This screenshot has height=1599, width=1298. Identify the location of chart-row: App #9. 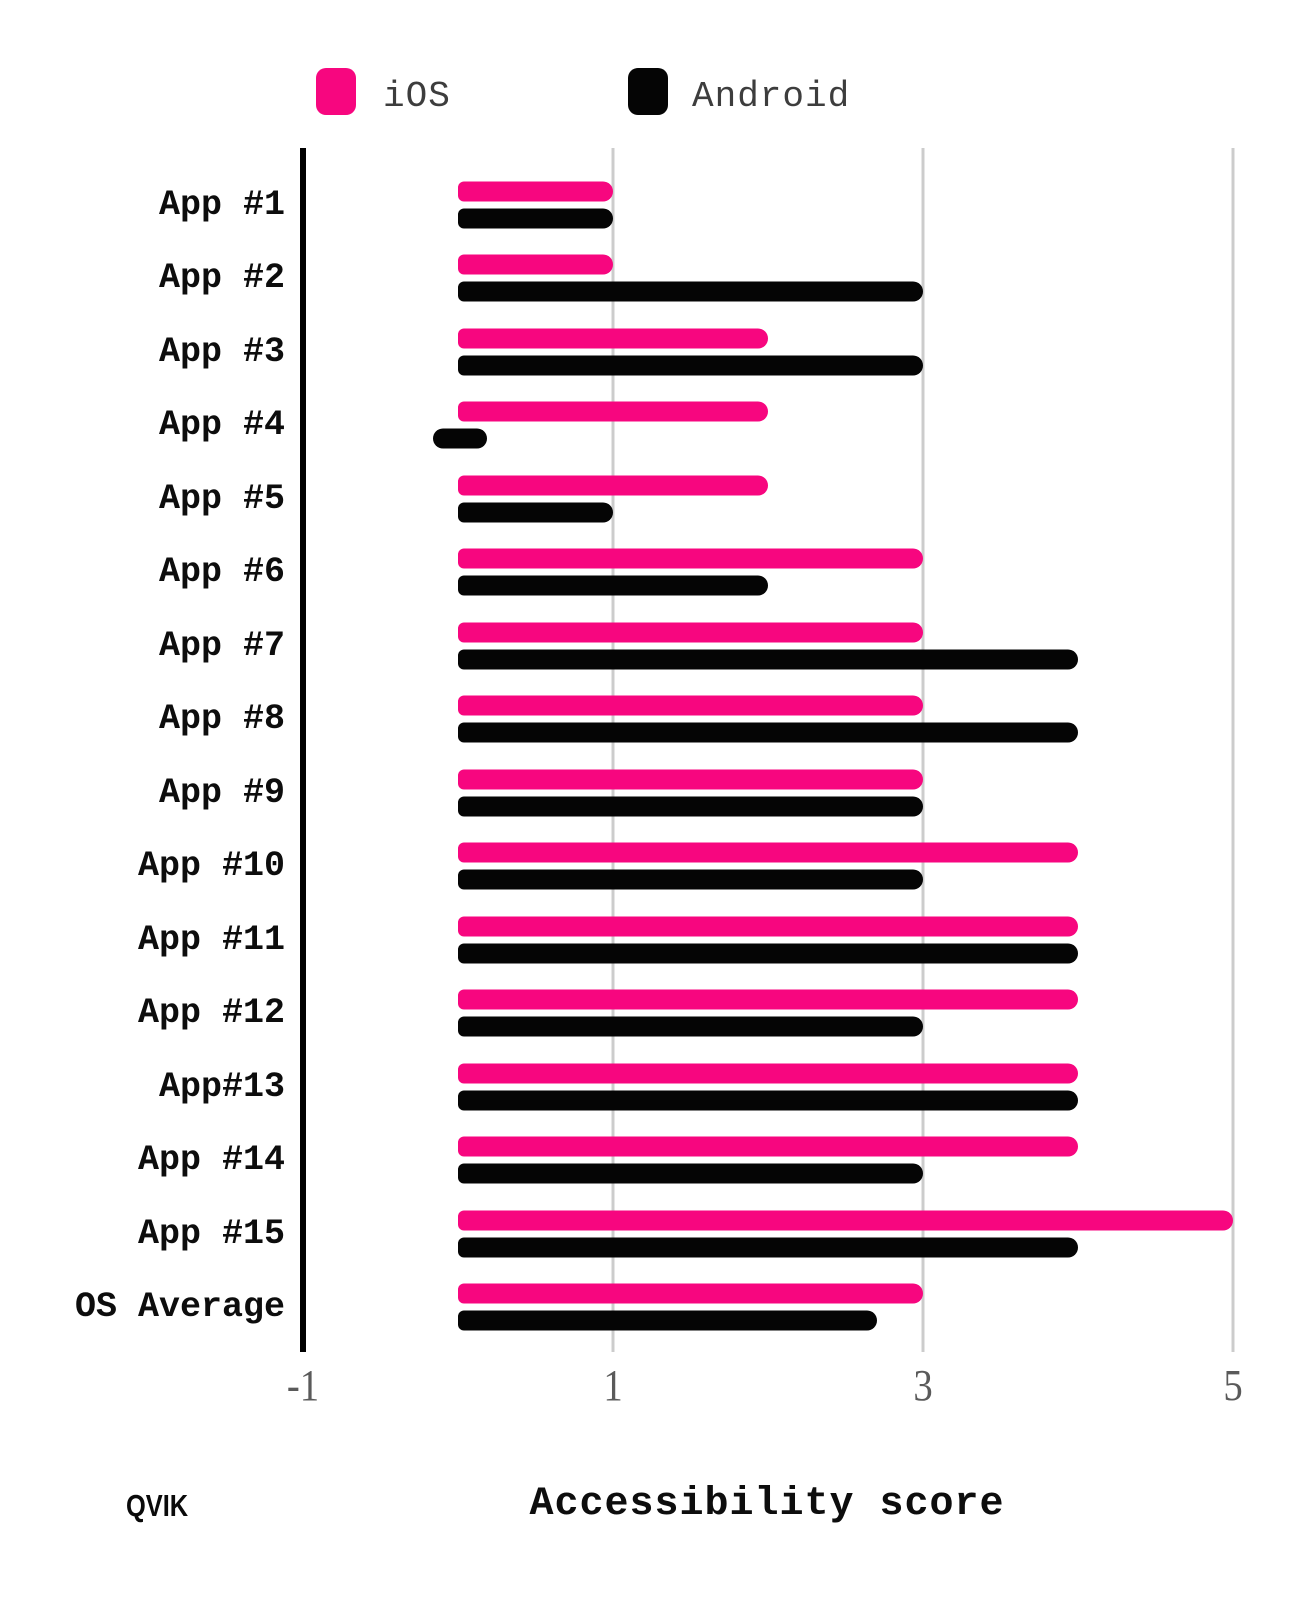
(649, 793).